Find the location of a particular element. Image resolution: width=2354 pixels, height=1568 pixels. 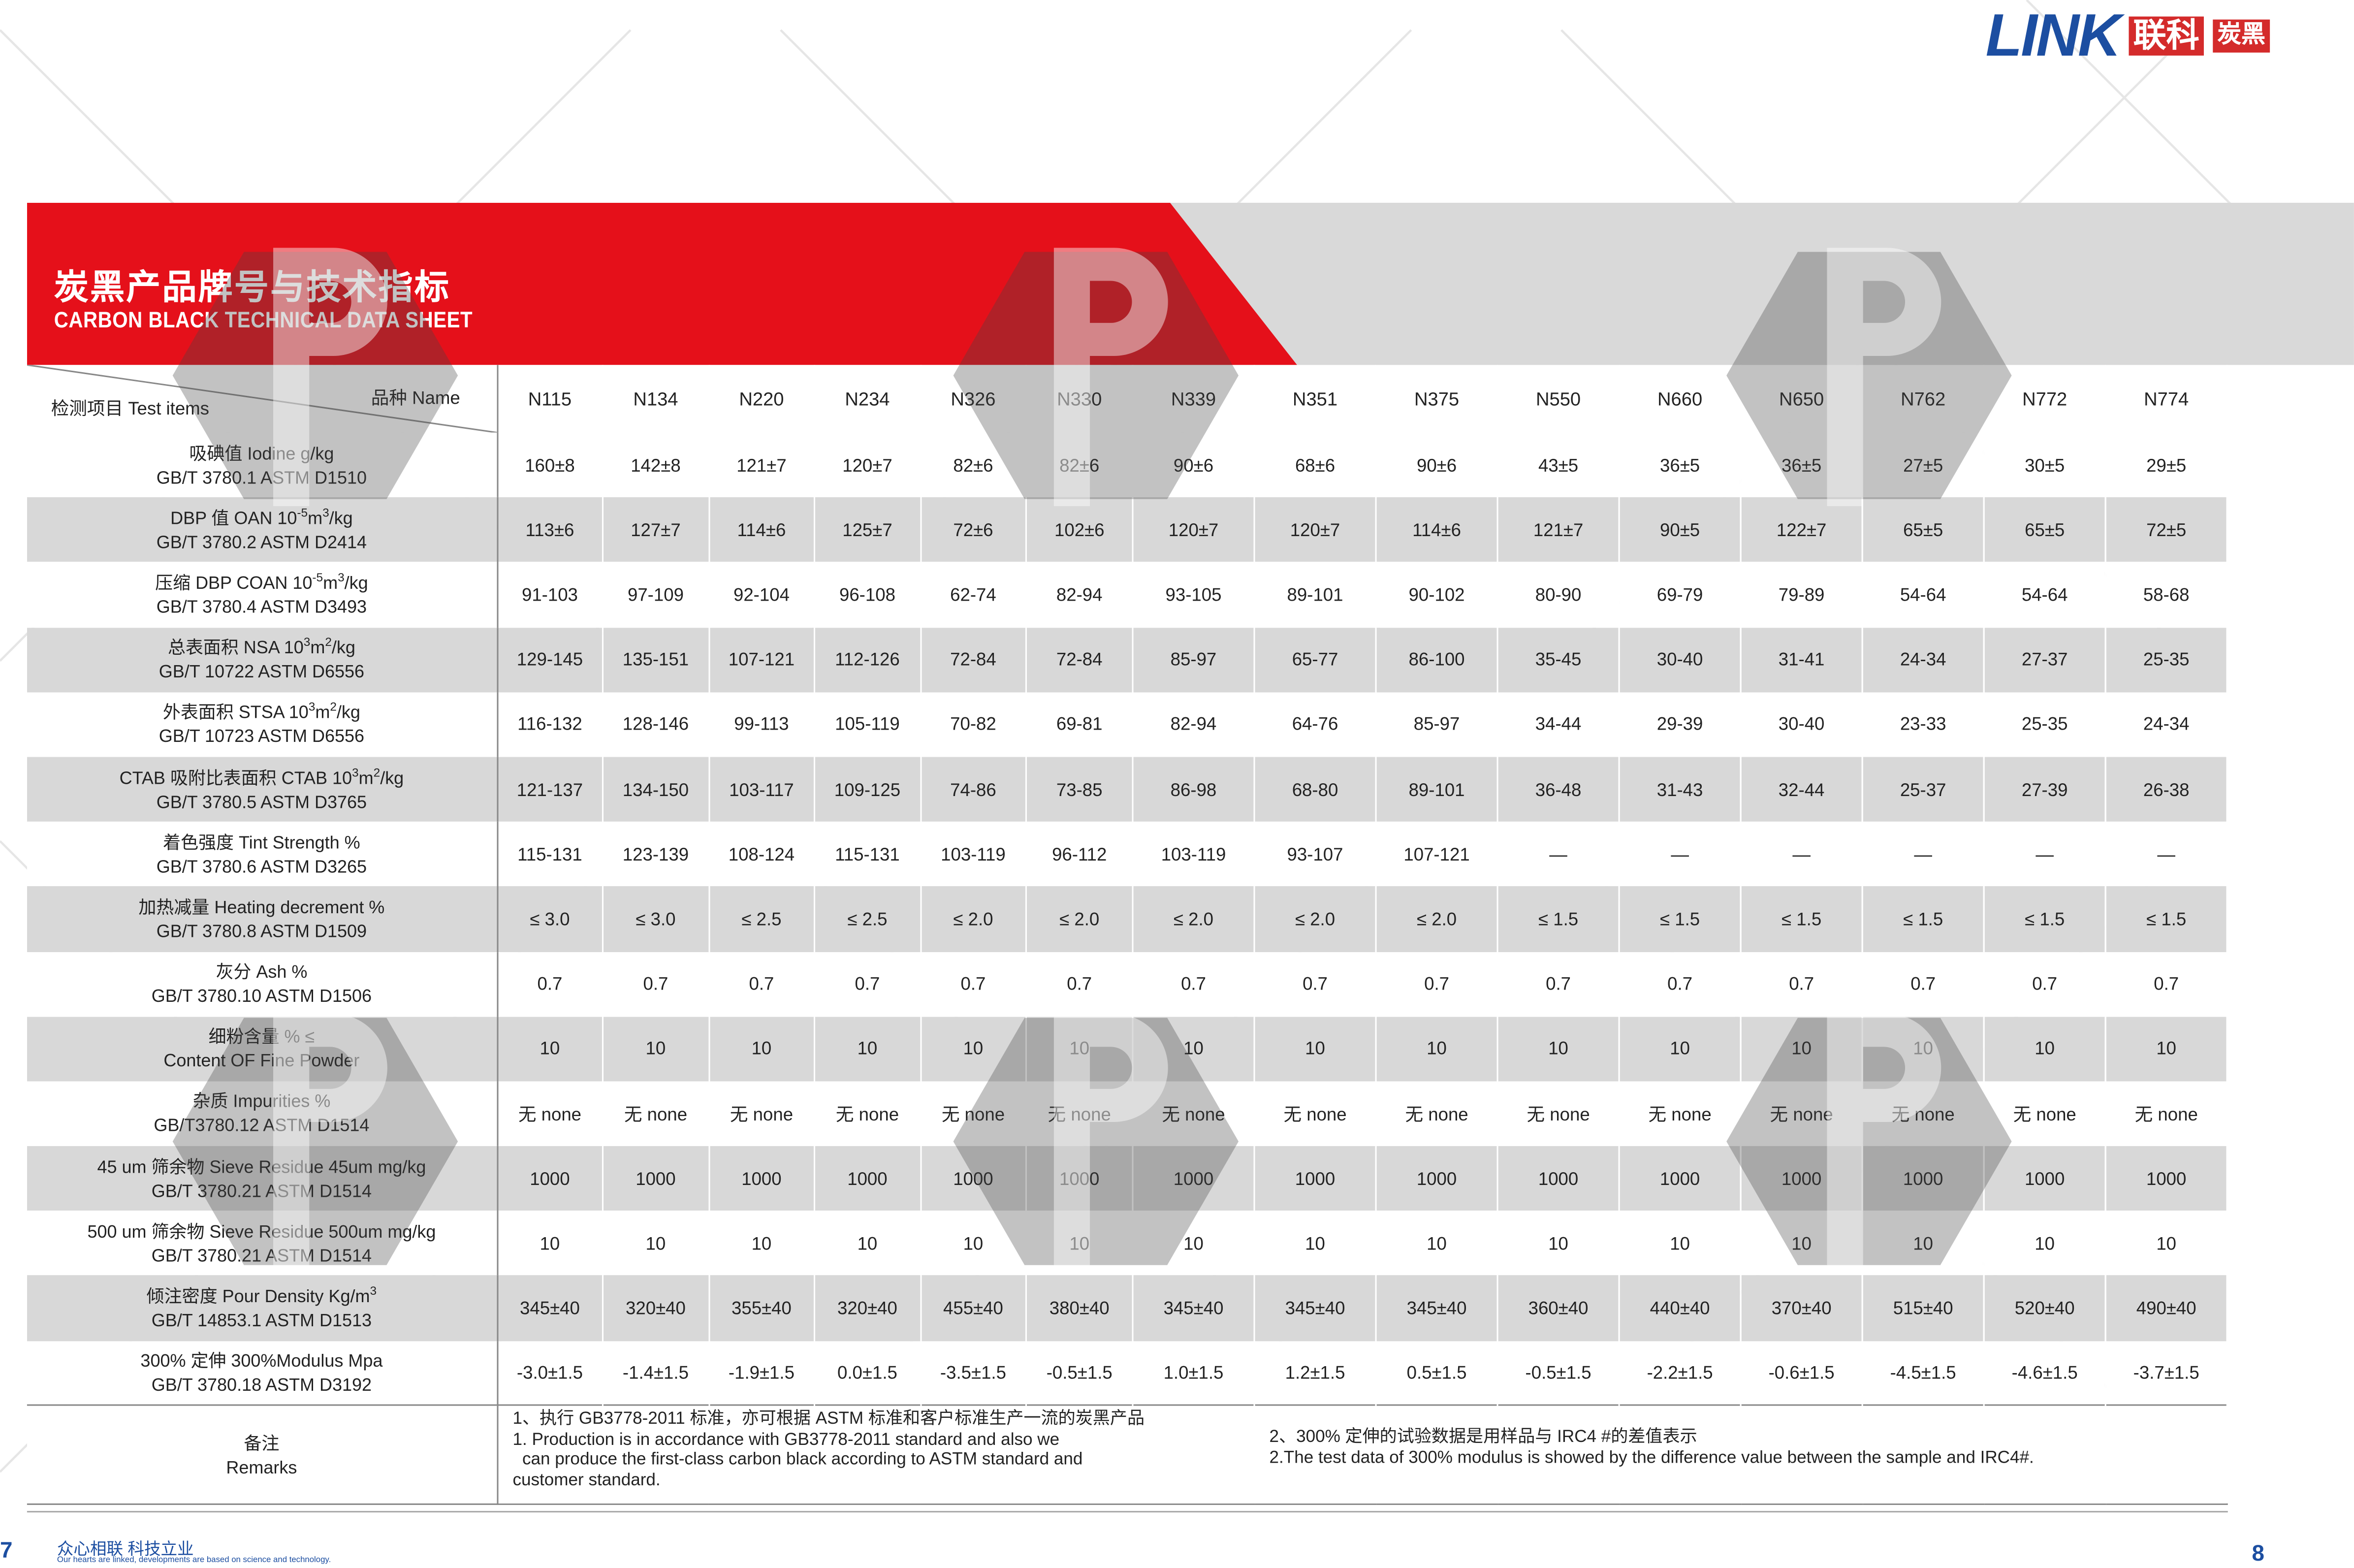

value-cell: 116-132 is located at coordinates (550, 724).